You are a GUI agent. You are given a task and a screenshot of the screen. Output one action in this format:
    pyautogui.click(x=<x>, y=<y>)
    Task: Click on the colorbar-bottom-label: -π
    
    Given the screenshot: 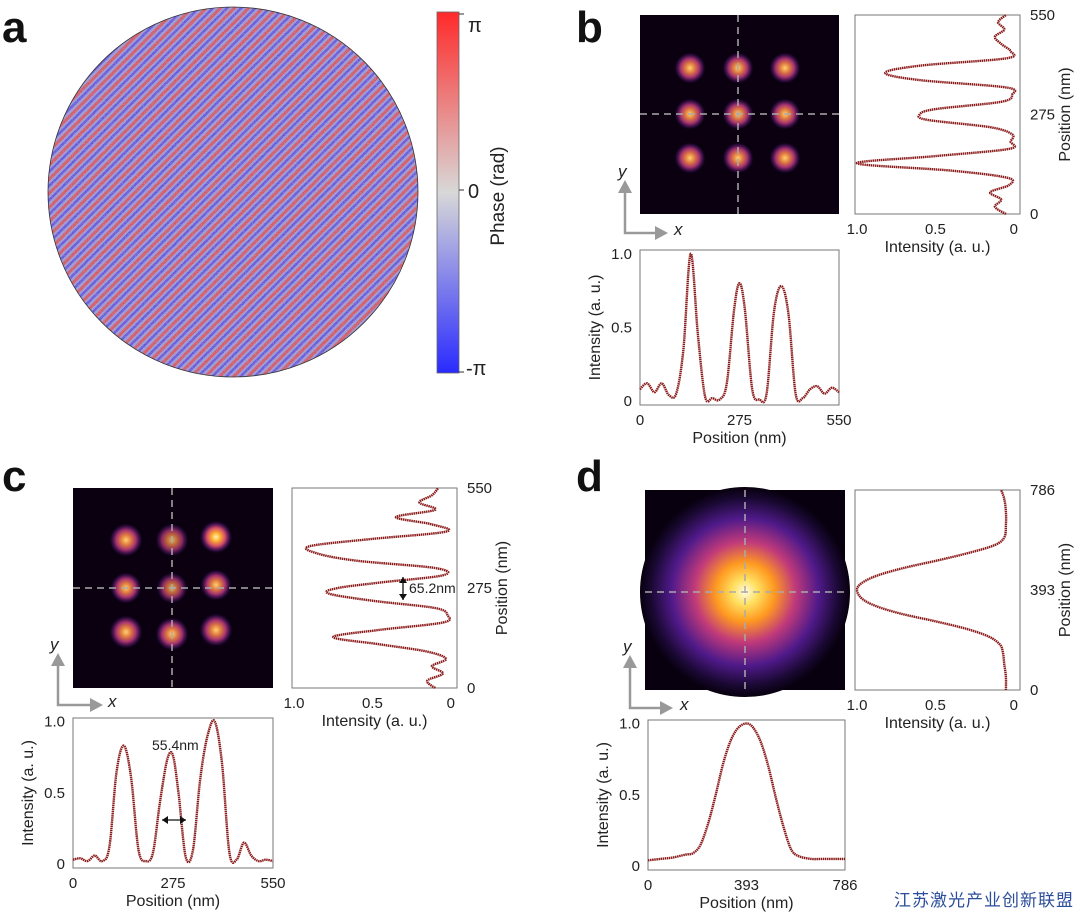 What is the action you would take?
    pyautogui.click(x=476, y=369)
    